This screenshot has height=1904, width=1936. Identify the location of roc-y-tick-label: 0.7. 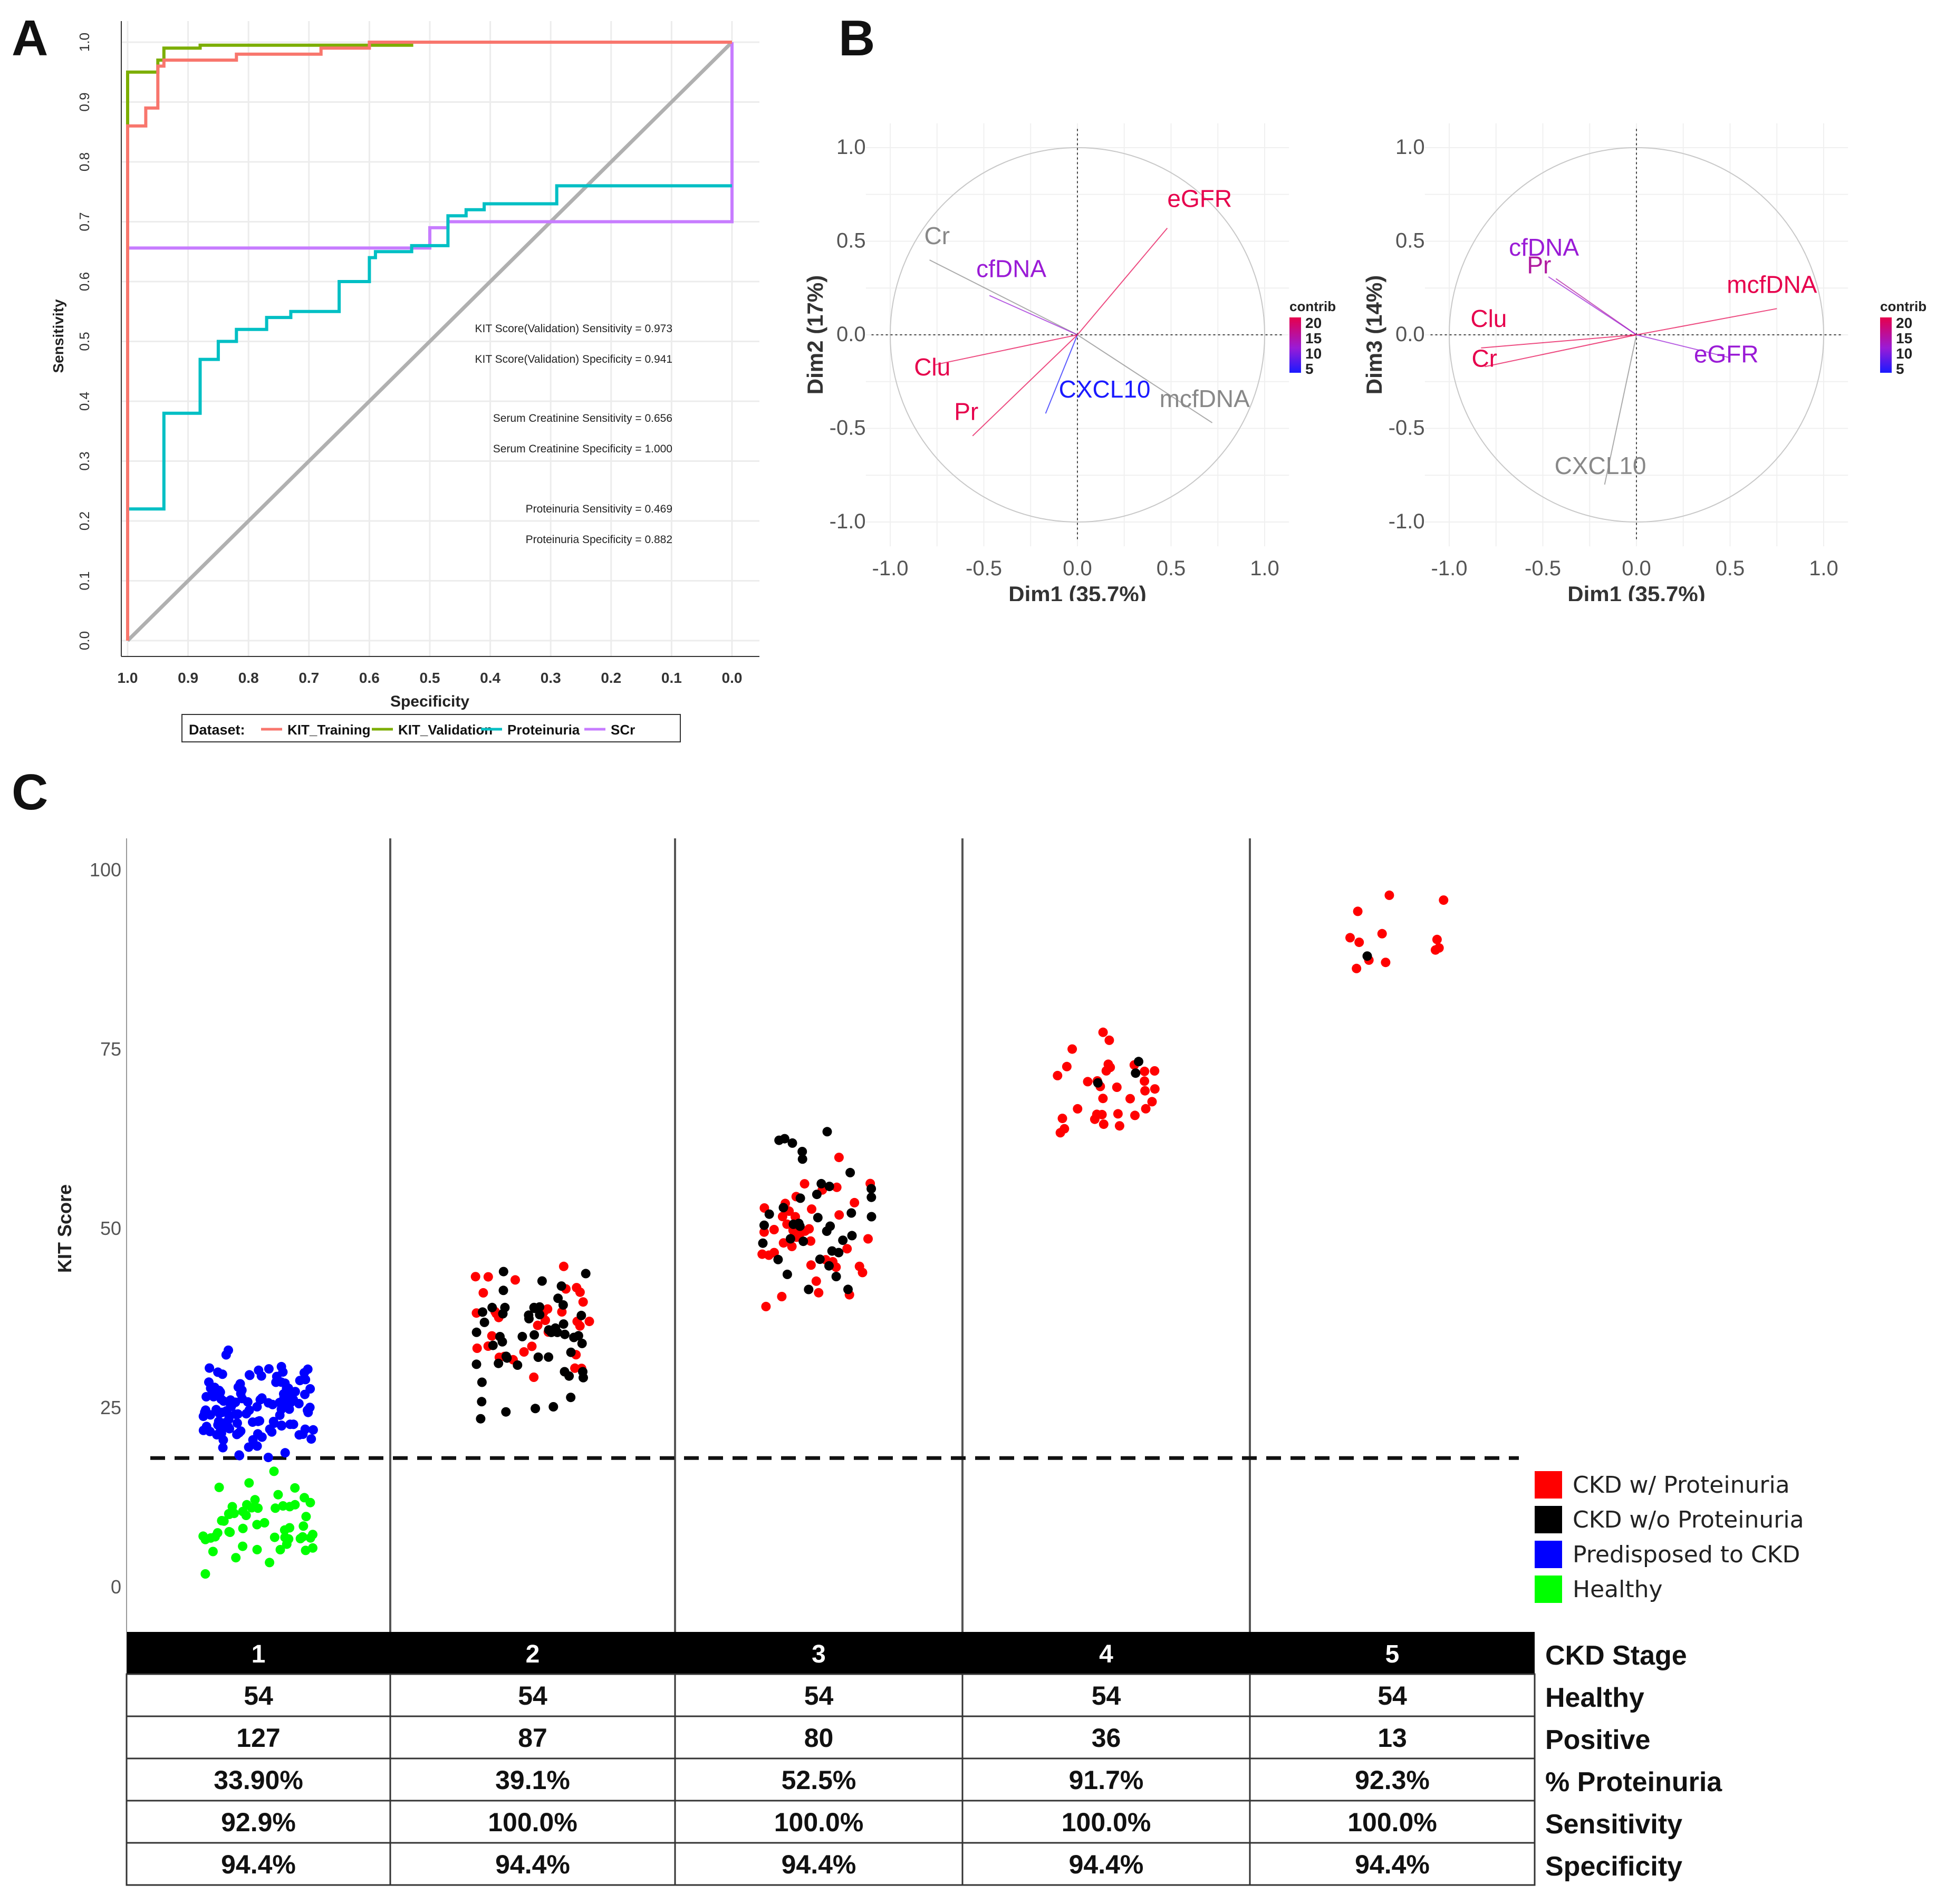
(84, 221).